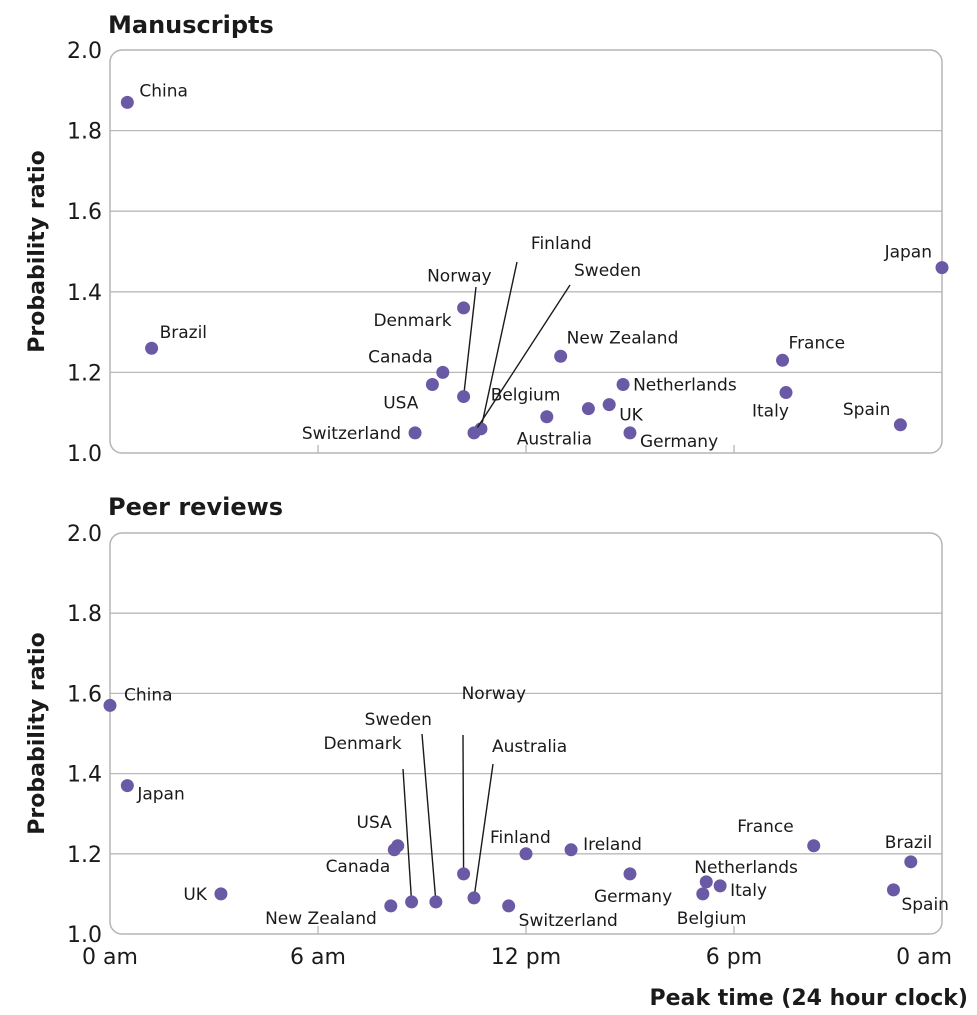 The height and width of the screenshot is (1015, 977). What do you see at coordinates (734, 957) in the screenshot?
I see `x-tick-label: 6 pm` at bounding box center [734, 957].